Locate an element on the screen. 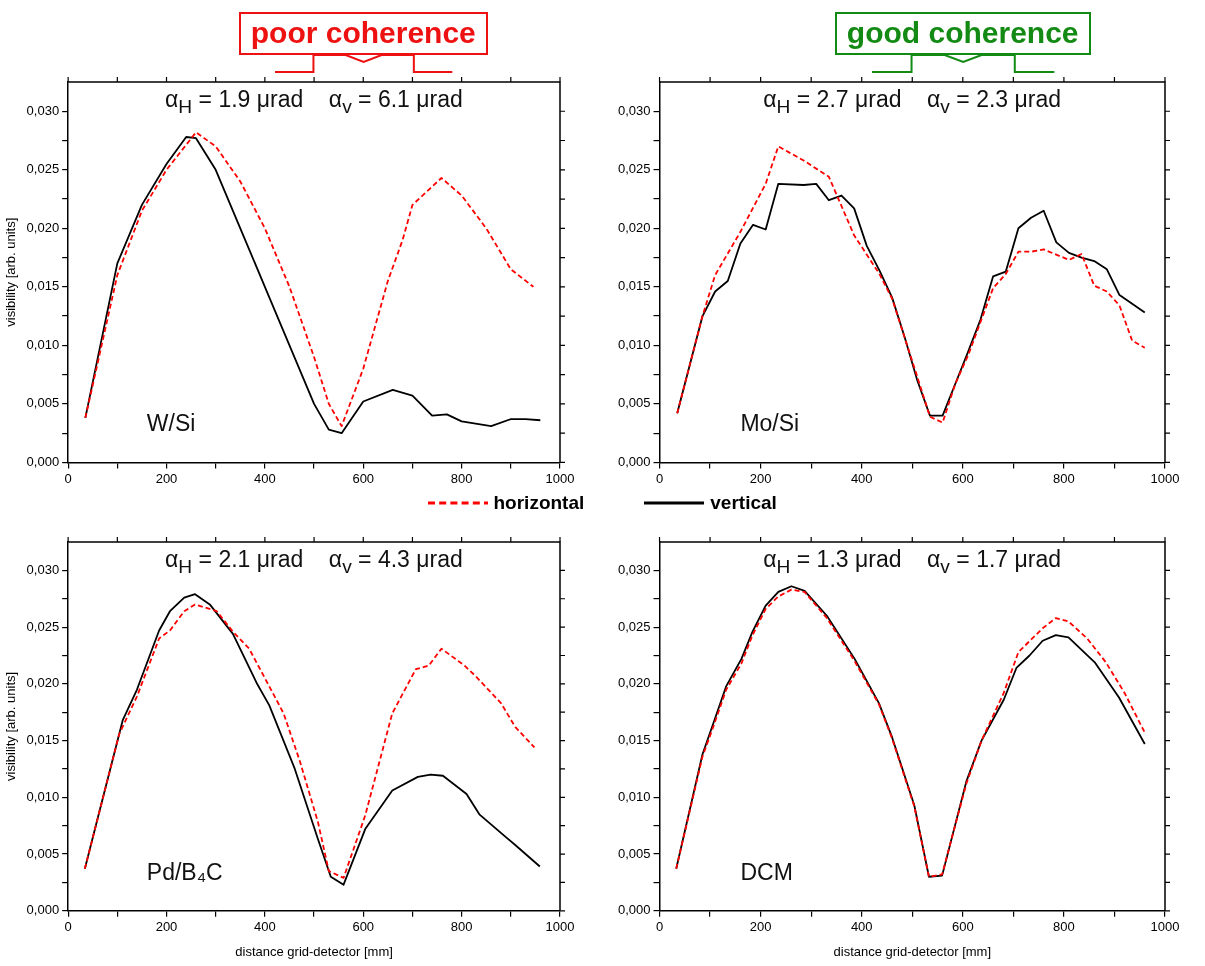 The height and width of the screenshot is (966, 1205). annotation: Pd/B₄C is located at coordinates (184, 871).